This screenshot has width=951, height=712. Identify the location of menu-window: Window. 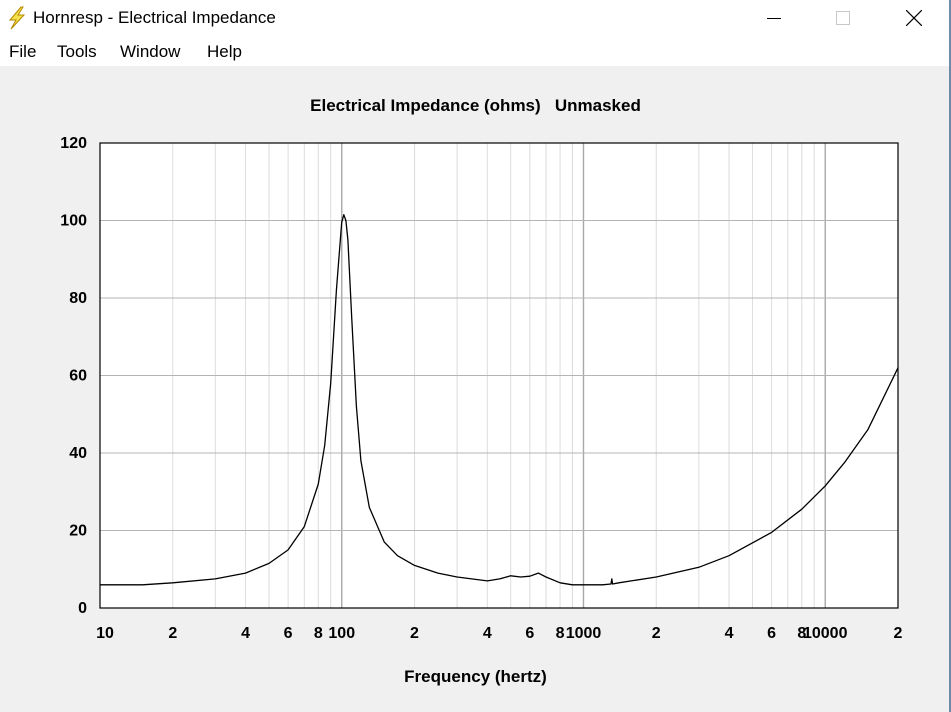
(150, 51).